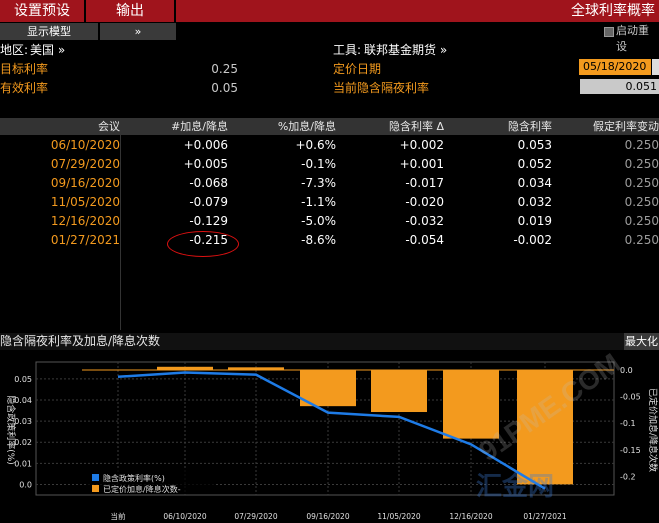 The width and height of the screenshot is (659, 523). What do you see at coordinates (530, 126) in the screenshot?
I see `col-implied-rate: 隐含利率` at bounding box center [530, 126].